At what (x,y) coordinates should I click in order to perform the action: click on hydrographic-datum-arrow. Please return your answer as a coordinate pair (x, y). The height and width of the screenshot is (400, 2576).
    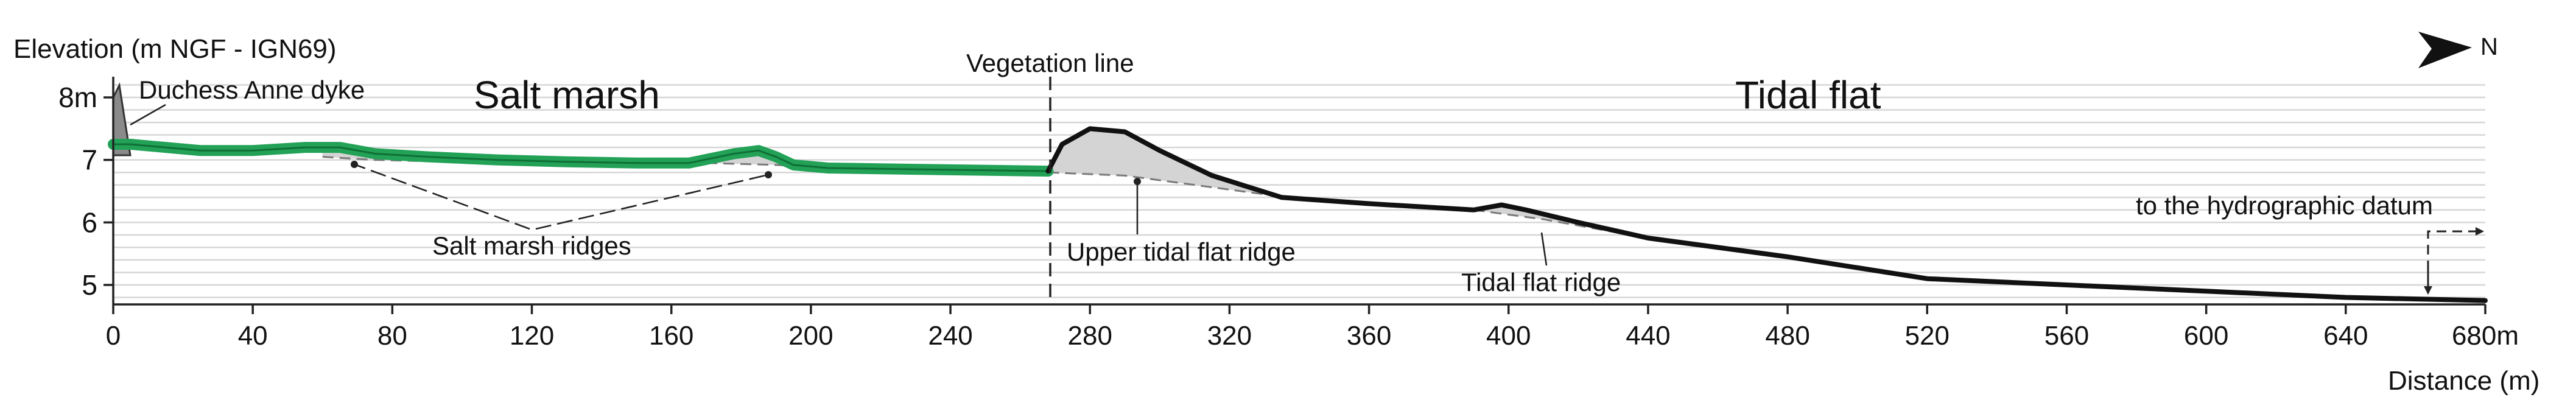
    Looking at the image, I should click on (2455, 256).